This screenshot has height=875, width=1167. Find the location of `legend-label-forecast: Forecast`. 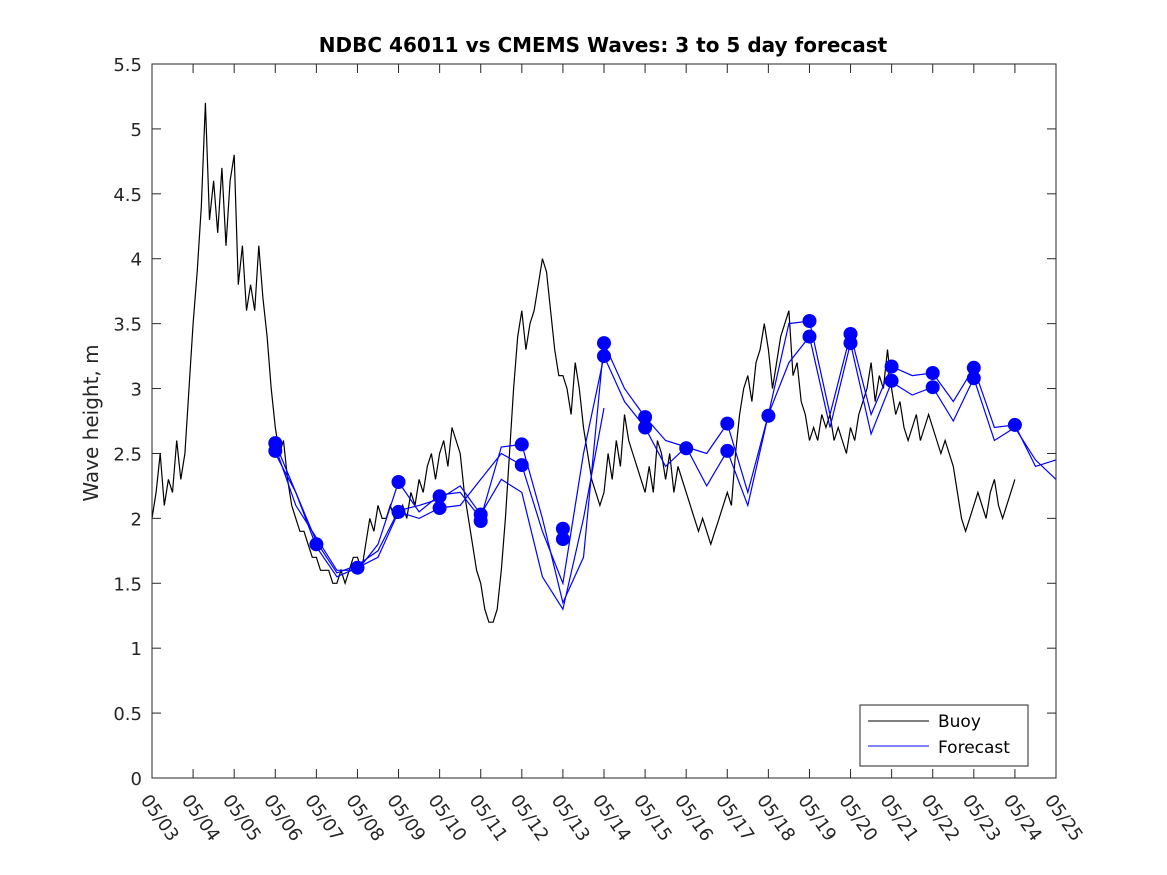

legend-label-forecast: Forecast is located at coordinates (974, 748).